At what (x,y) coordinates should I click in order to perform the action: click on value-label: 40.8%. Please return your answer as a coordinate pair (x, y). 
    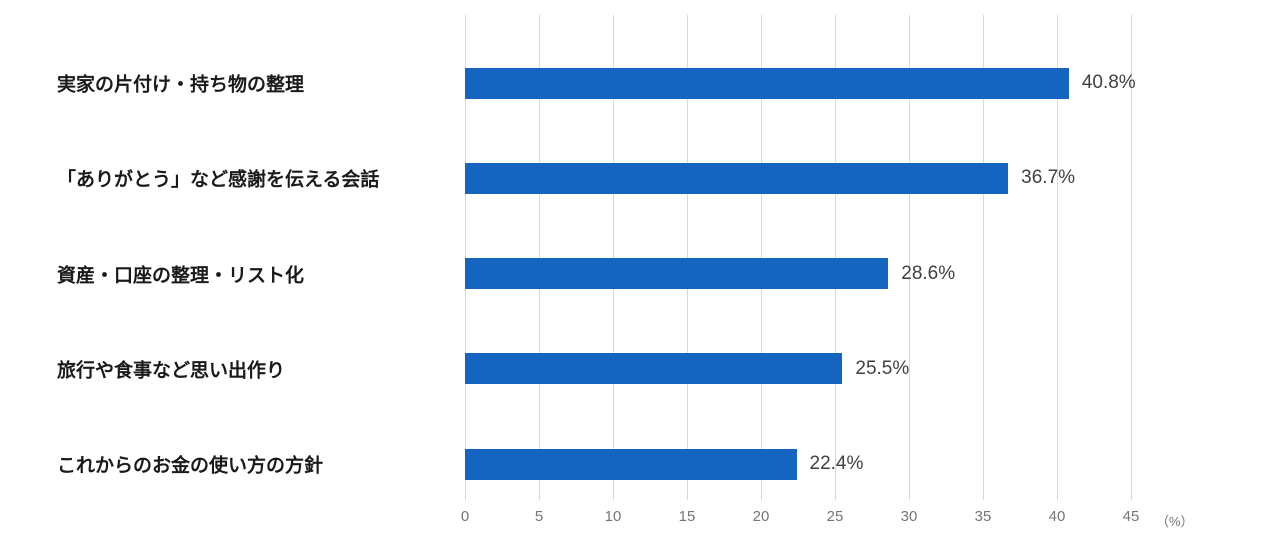
    Looking at the image, I should click on (1108, 82).